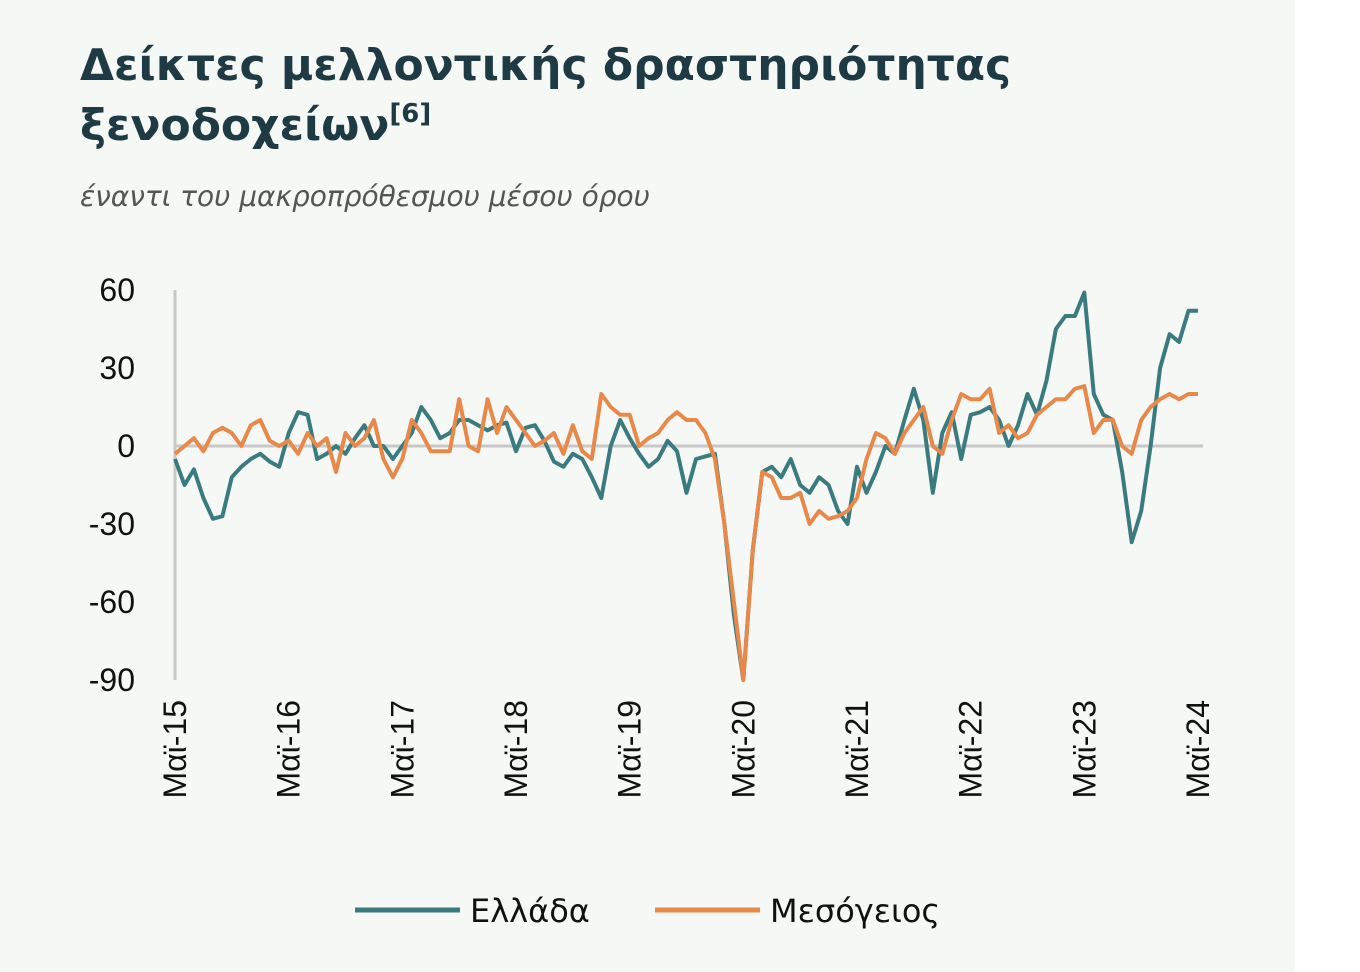 The height and width of the screenshot is (972, 1360). I want to click on x-tick-label: Μαϊ-16, so click(289, 749).